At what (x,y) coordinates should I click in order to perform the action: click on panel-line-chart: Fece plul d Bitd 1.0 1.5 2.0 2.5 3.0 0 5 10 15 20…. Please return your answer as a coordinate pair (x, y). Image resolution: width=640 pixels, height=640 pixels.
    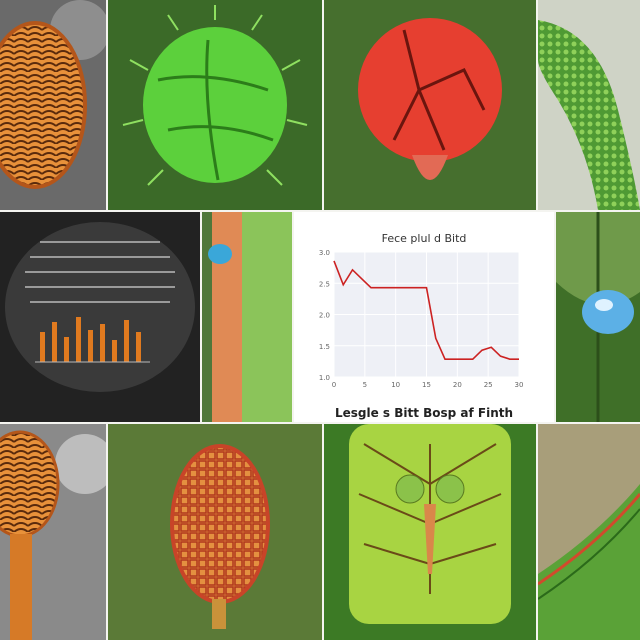
    Looking at the image, I should click on (424, 317).